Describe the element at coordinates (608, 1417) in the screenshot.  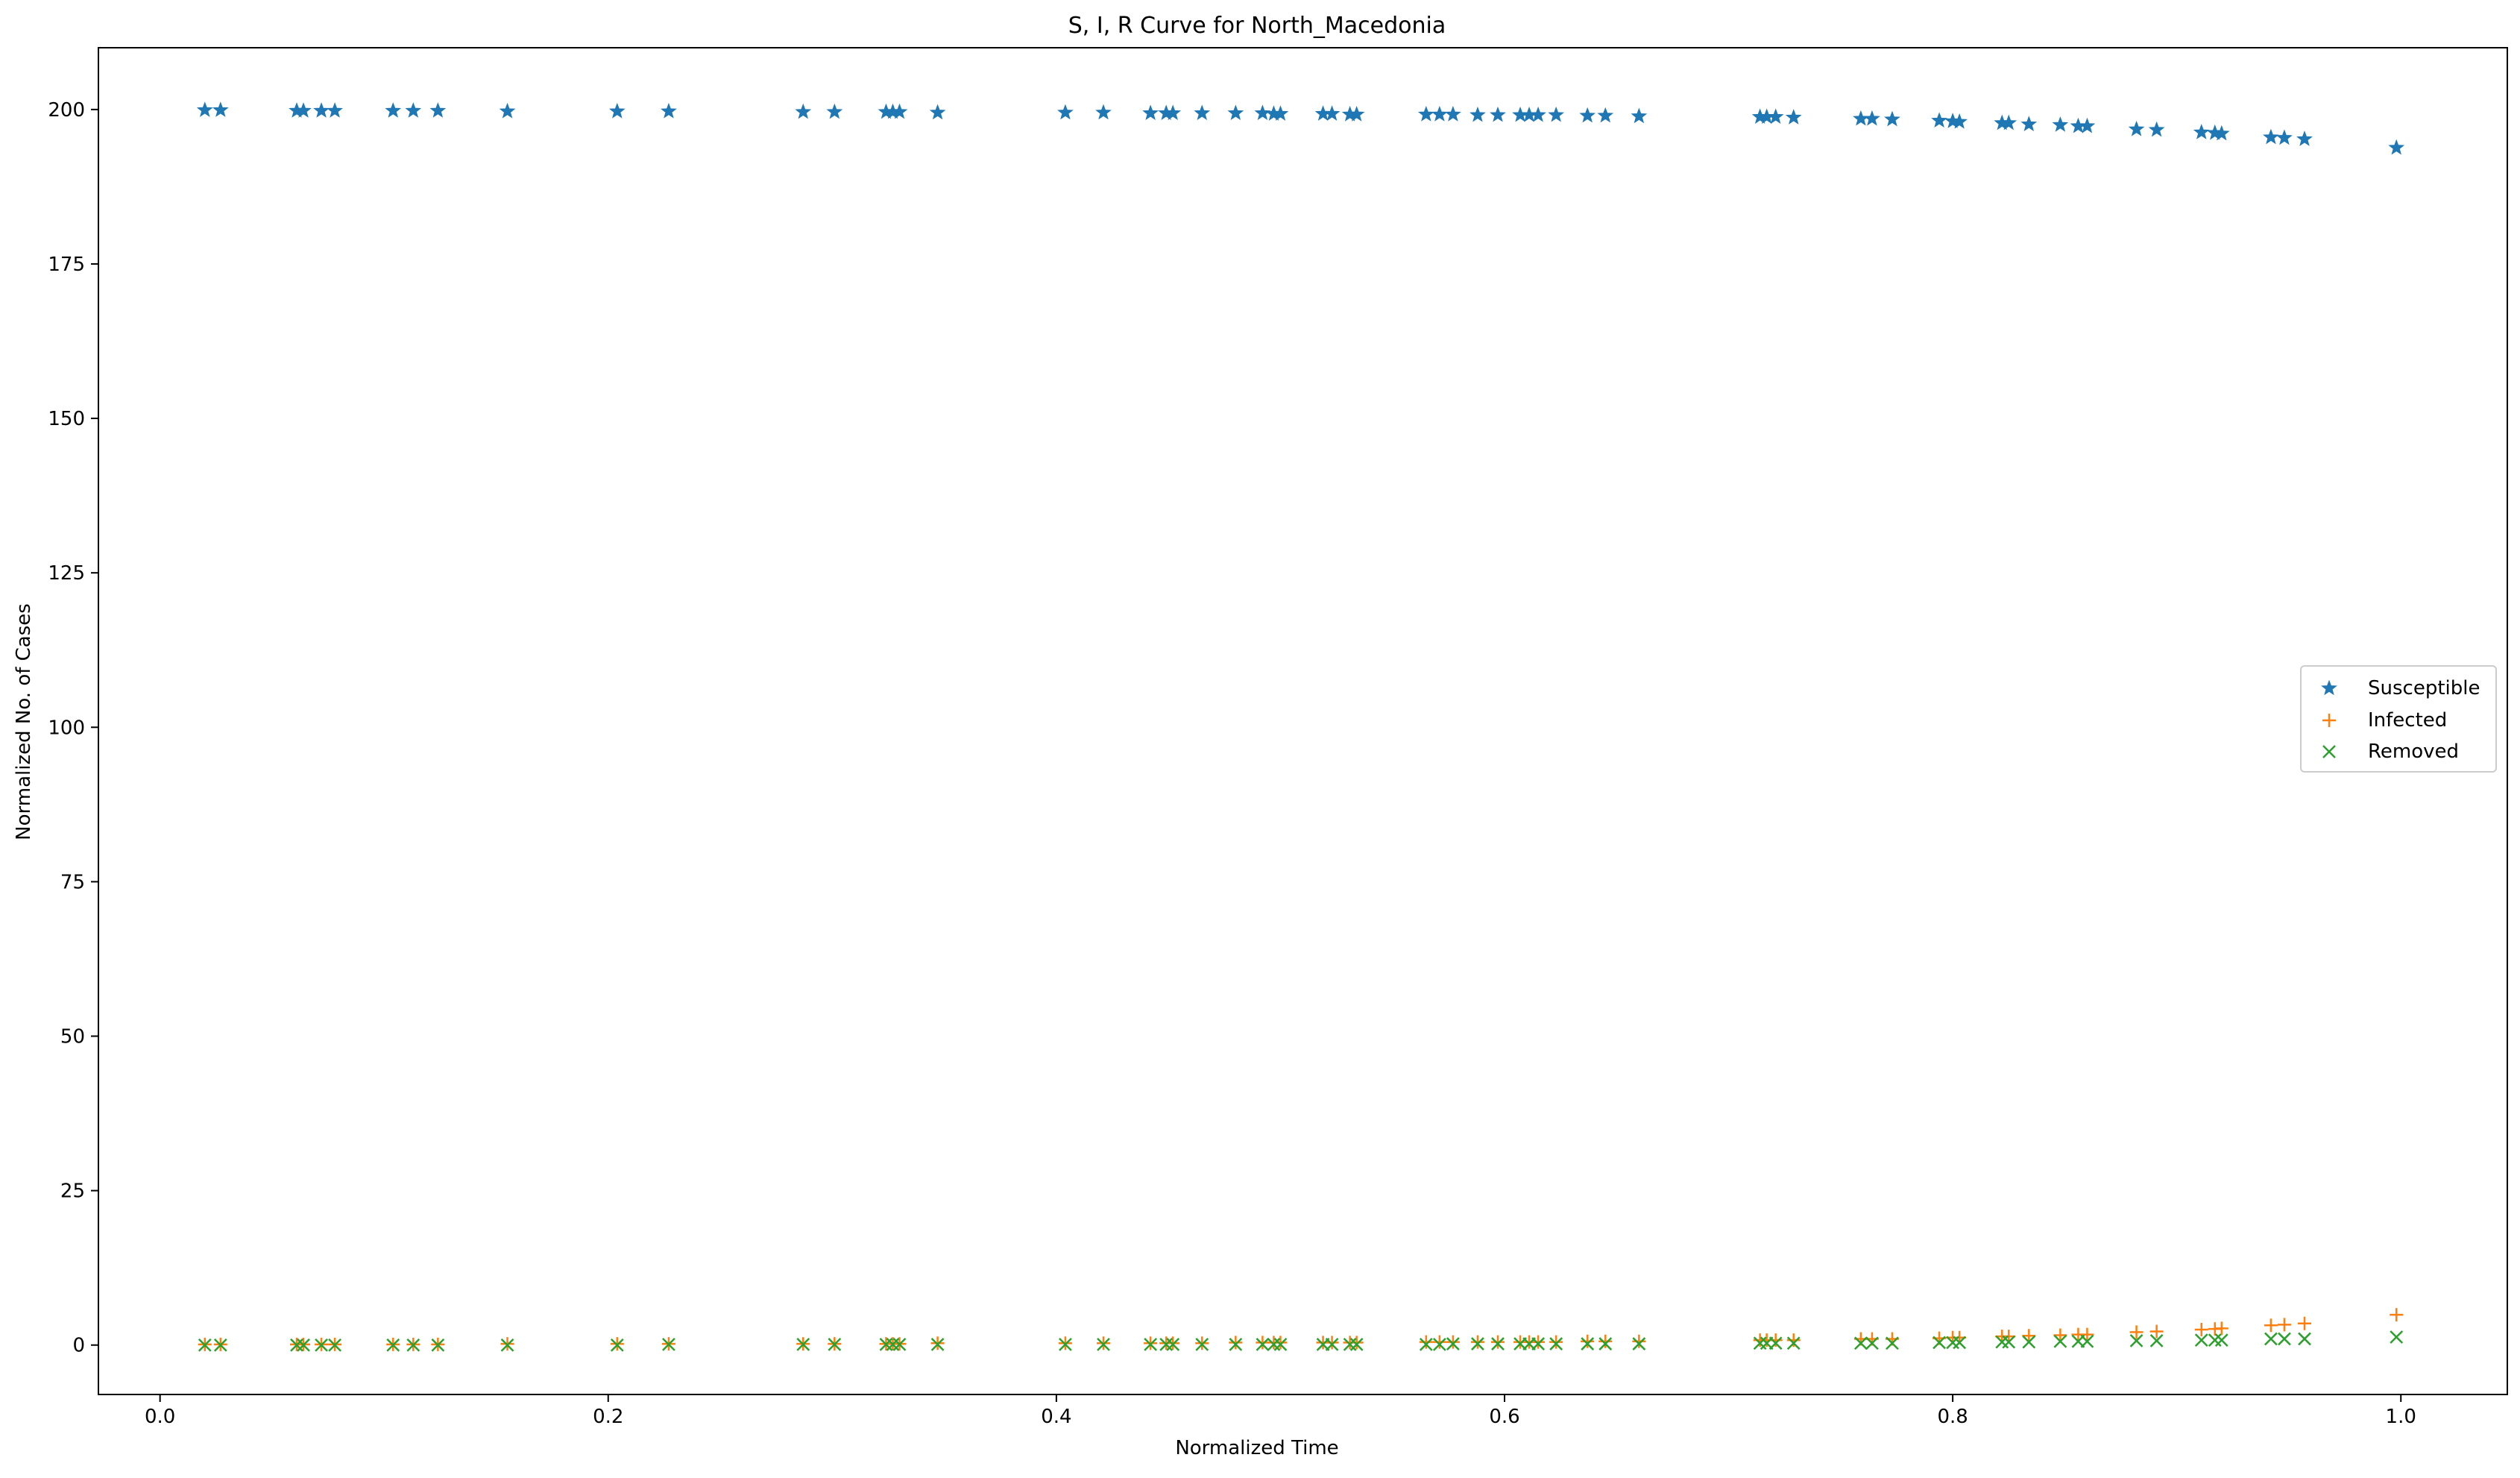
I see `x-tick-label: 0.2` at that location.